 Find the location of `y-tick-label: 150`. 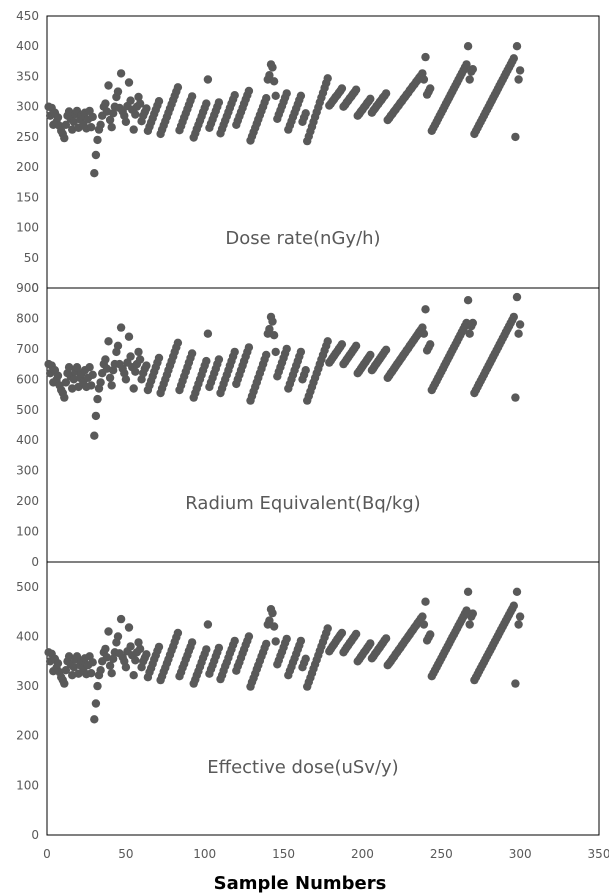

y-tick-label: 150 is located at coordinates (27, 197).